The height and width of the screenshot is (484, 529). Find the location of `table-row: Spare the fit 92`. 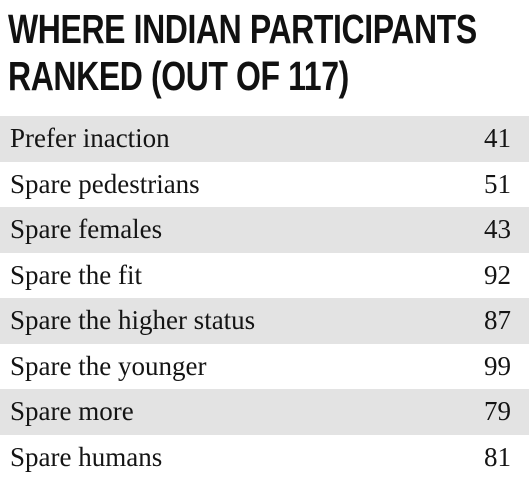

table-row: Spare the fit 92 is located at coordinates (264, 276).